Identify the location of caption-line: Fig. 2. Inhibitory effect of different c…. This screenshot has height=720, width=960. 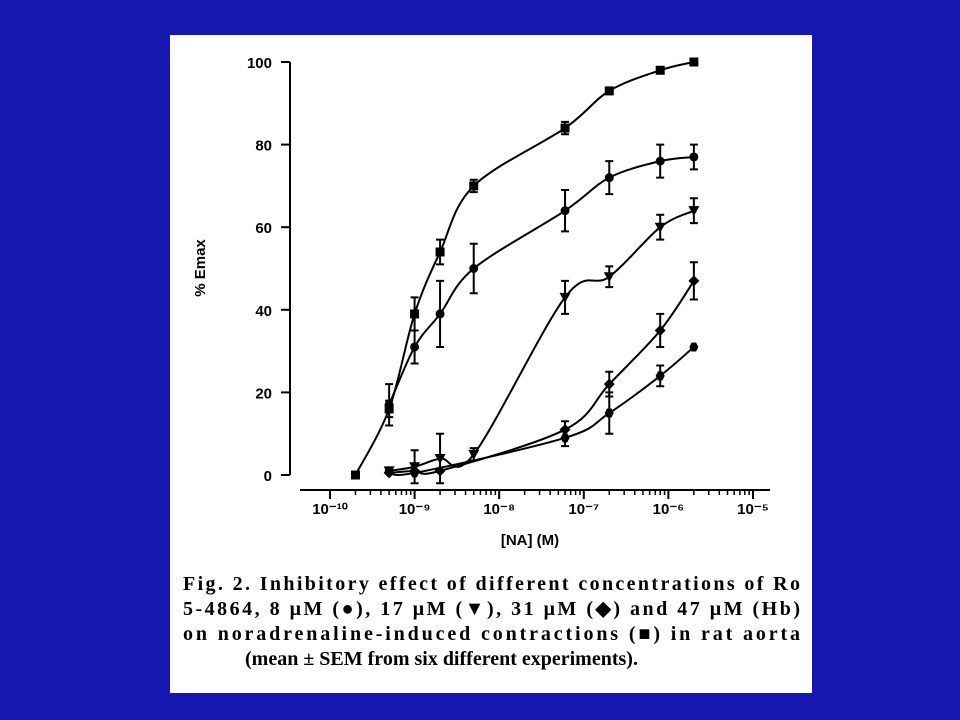
(491, 584).